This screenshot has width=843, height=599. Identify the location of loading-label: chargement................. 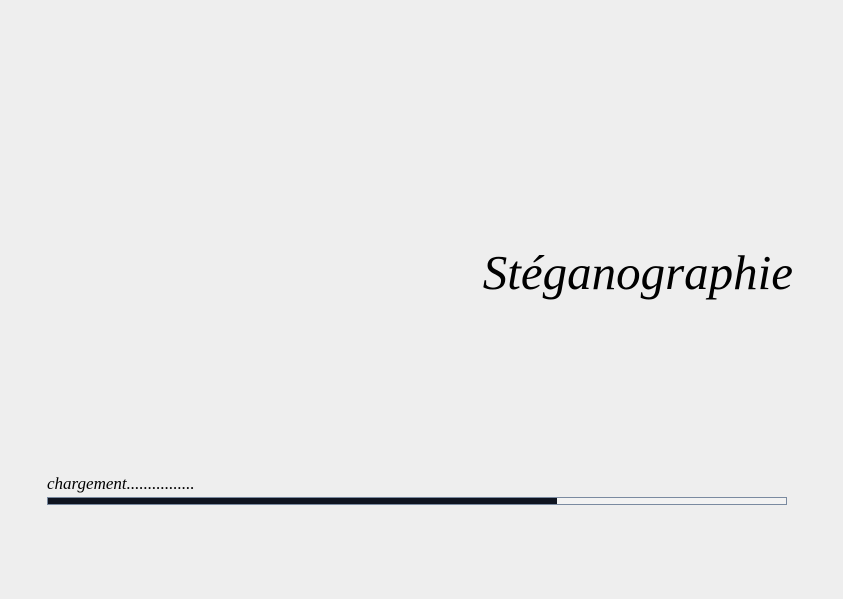
(121, 483).